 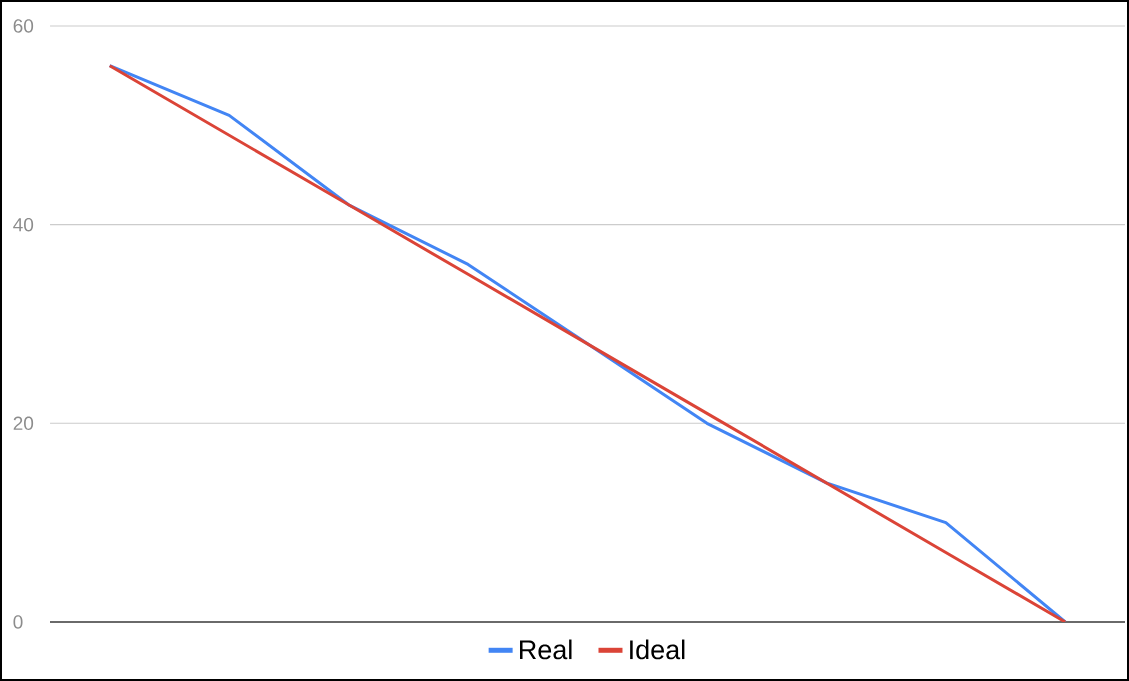 I want to click on legend-label: Ideal, so click(x=657, y=649).